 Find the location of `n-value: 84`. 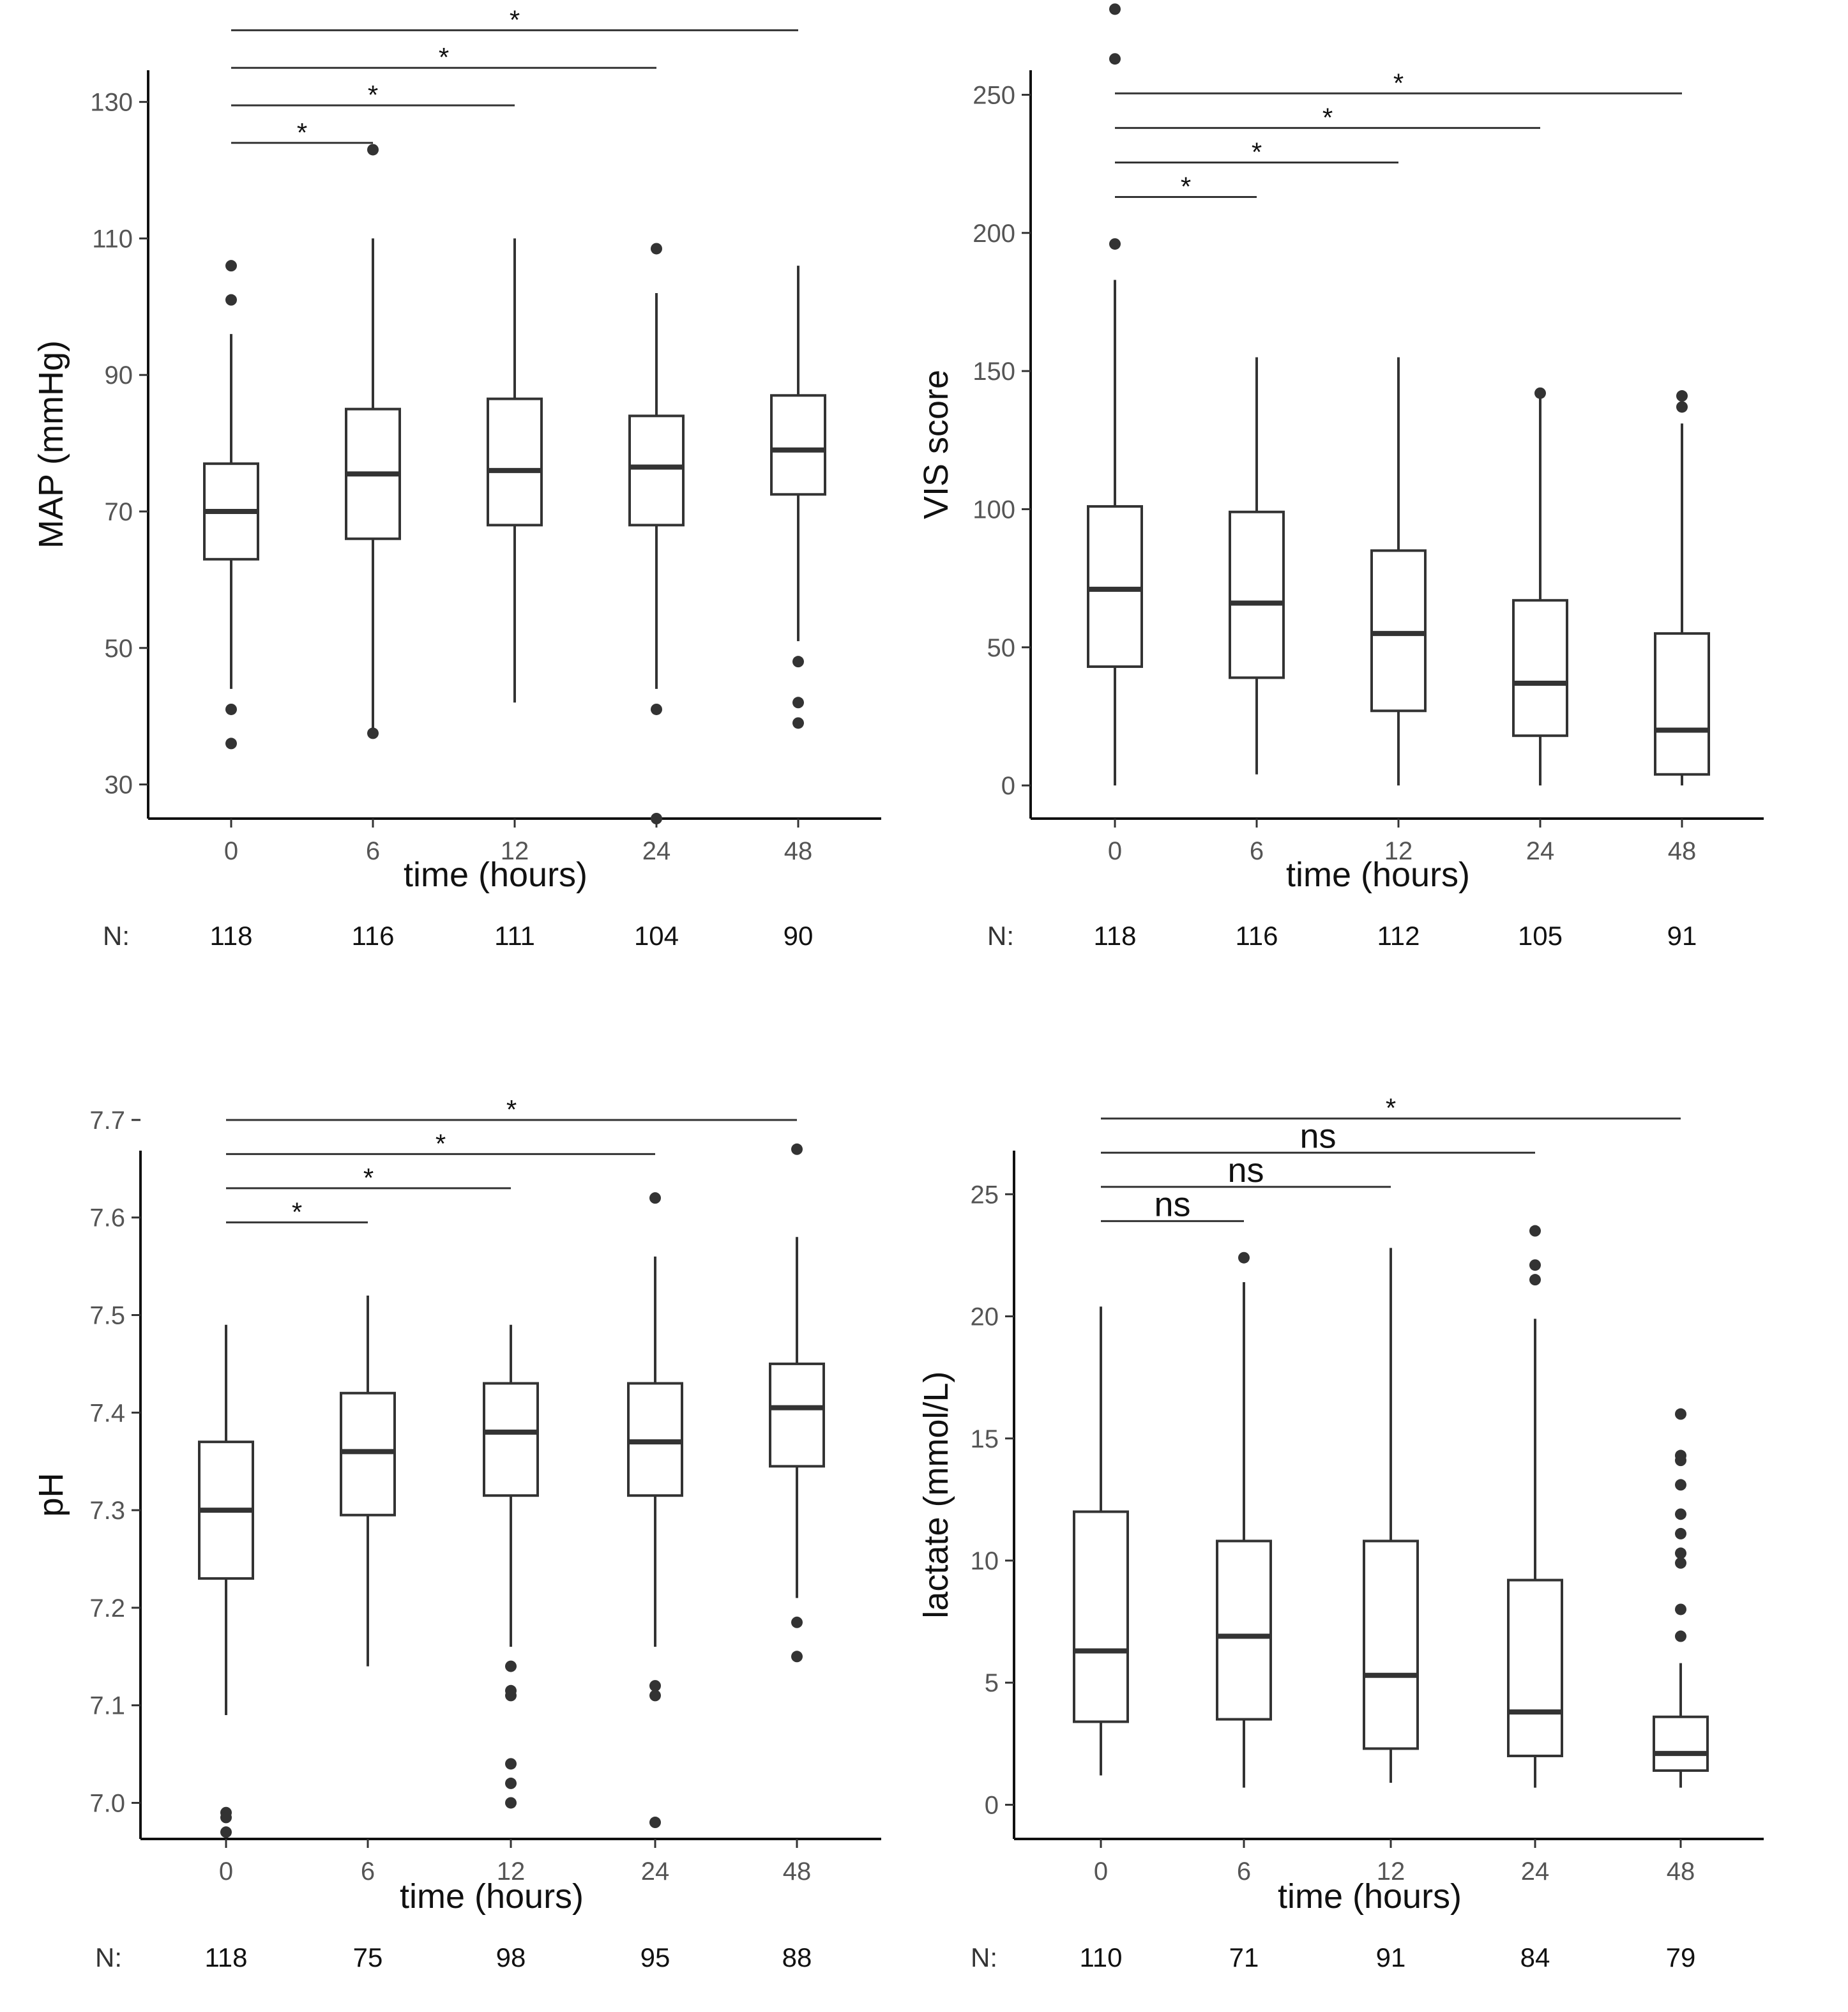

n-value: 84 is located at coordinates (1535, 1957).